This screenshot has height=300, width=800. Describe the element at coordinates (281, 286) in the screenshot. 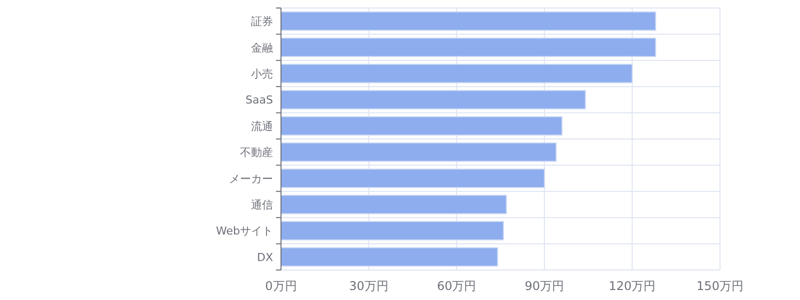

I see `x-tick-label: 0万円` at that location.